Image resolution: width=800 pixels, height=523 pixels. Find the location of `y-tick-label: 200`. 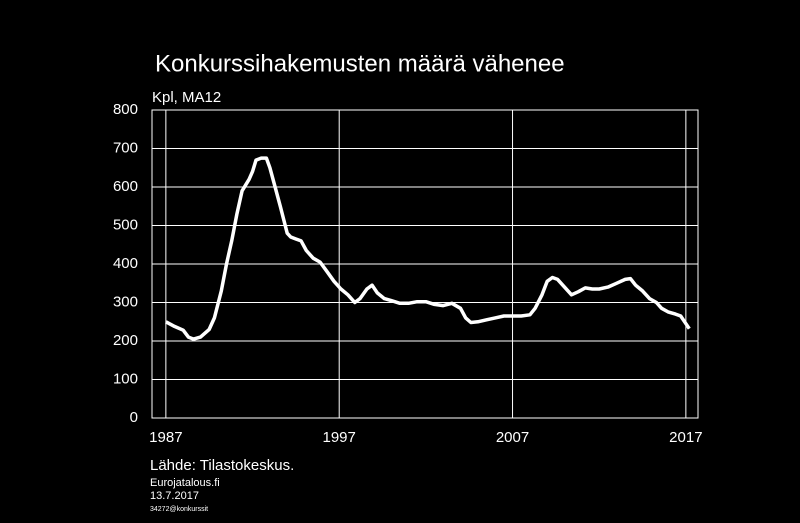

y-tick-label: 200 is located at coordinates (125, 340).